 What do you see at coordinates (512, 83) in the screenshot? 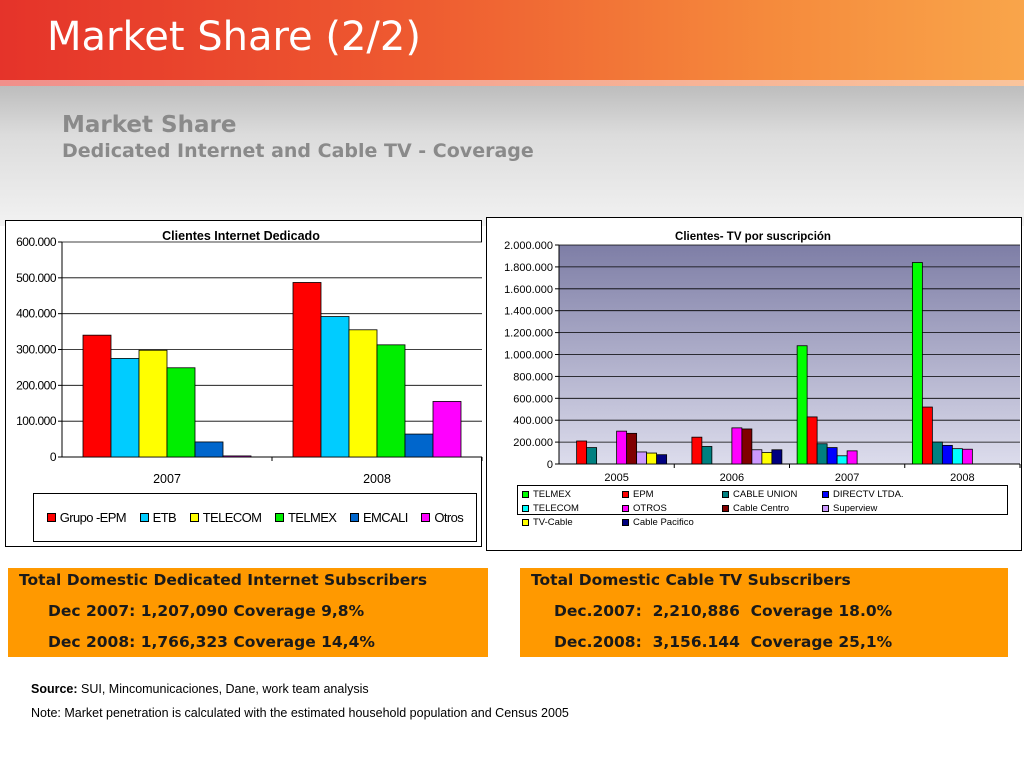
I see `header-divider` at bounding box center [512, 83].